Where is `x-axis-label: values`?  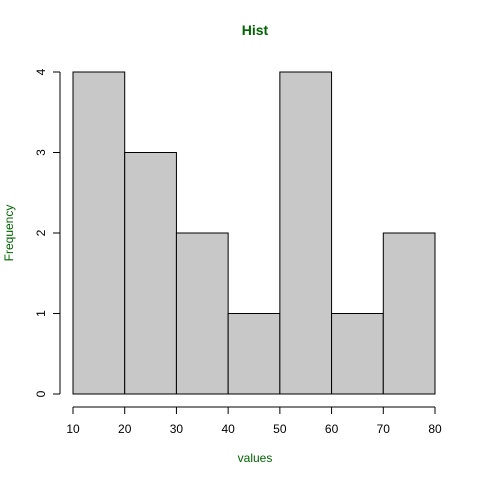
x-axis-label: values is located at coordinates (255, 458).